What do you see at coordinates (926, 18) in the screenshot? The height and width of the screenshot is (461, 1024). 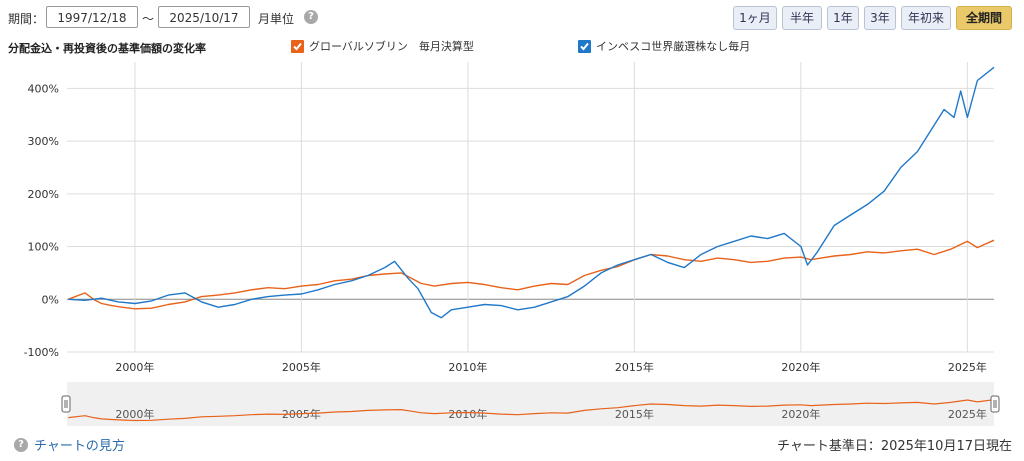 I see `range-ytd-button: 年初来` at bounding box center [926, 18].